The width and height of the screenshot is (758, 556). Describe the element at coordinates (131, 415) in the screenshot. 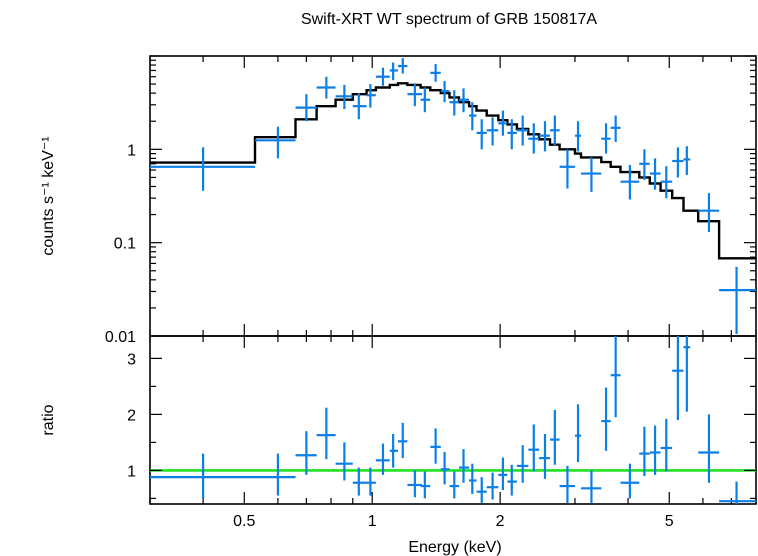

I see `y-tick-label: 2` at that location.